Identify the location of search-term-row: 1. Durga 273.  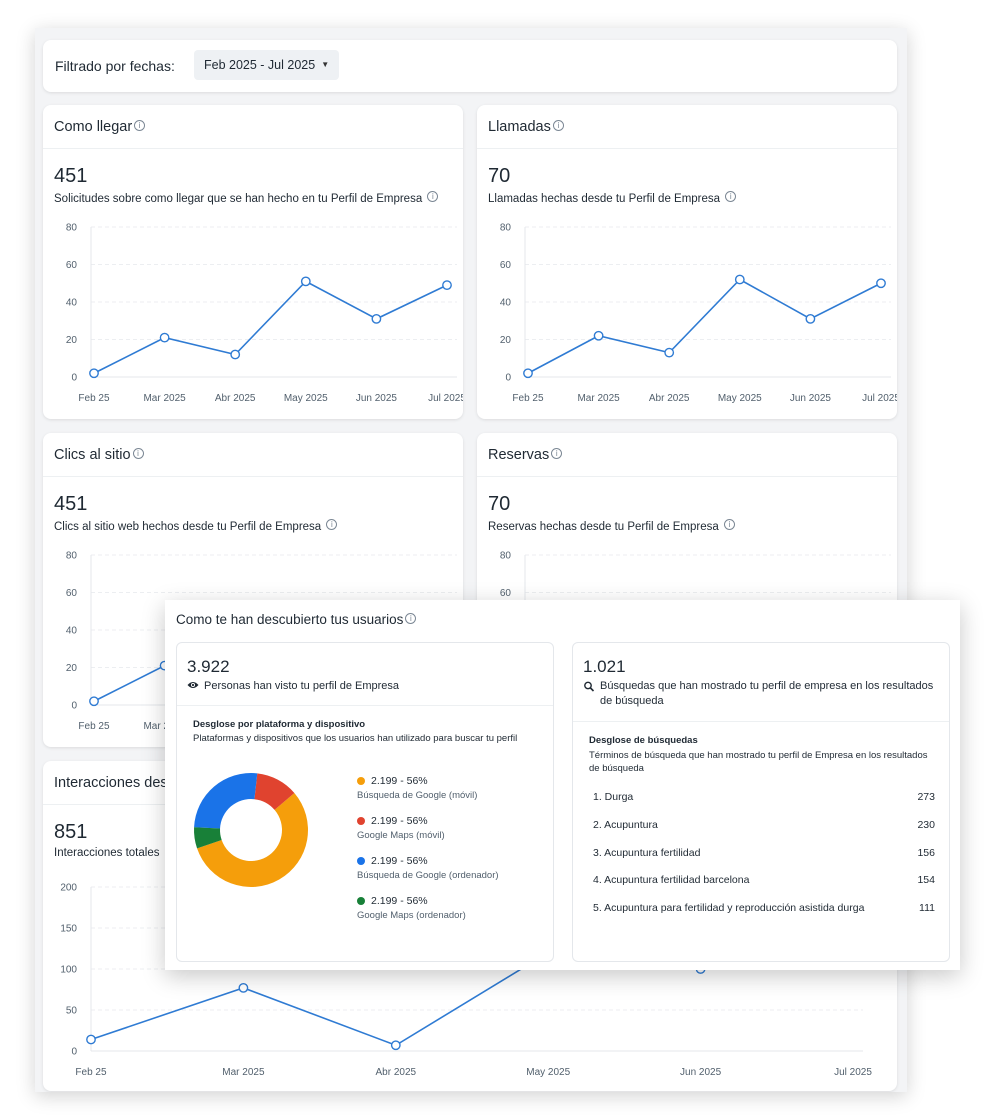
(764, 805).